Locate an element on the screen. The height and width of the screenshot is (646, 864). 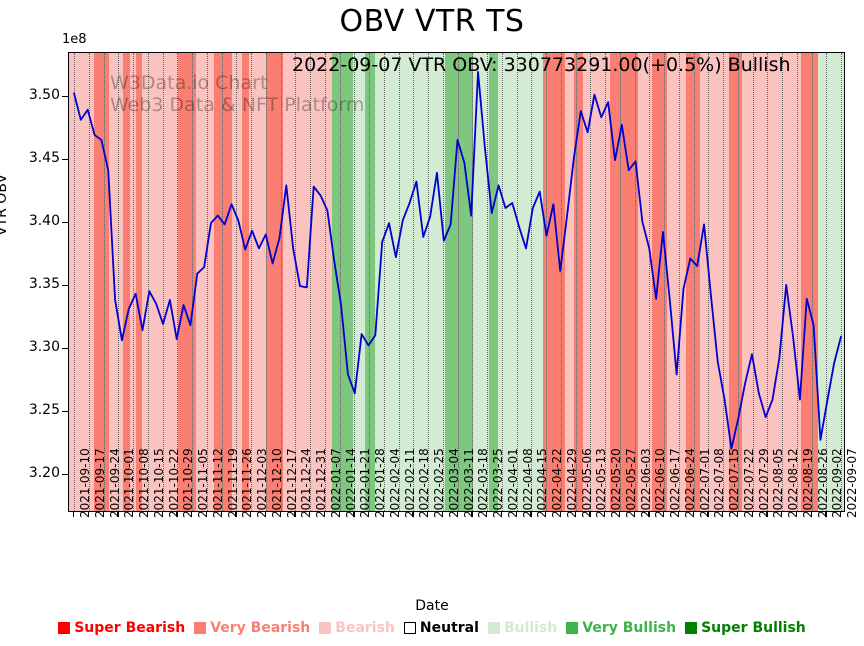
legend-item: Super Bullish is located at coordinates (745, 628).